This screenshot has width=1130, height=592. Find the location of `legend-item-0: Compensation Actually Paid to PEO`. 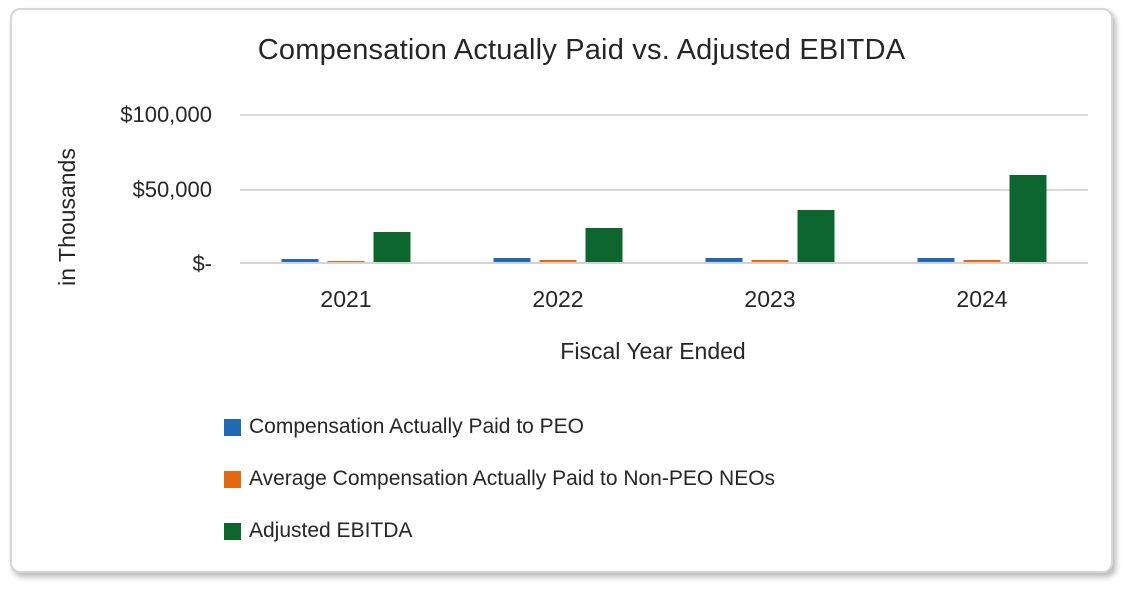

legend-item-0: Compensation Actually Paid to PEO is located at coordinates (499, 427).